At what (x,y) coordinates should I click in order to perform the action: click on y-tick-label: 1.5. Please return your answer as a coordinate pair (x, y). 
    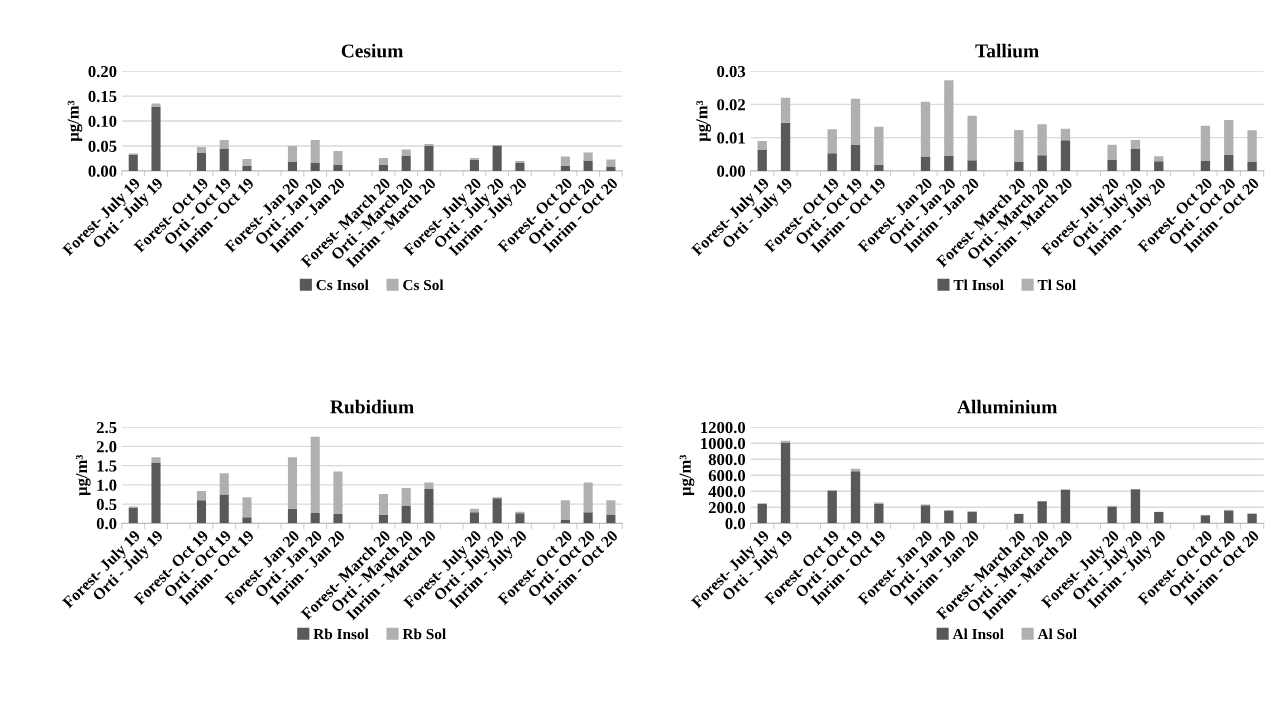
    Looking at the image, I should click on (107, 466).